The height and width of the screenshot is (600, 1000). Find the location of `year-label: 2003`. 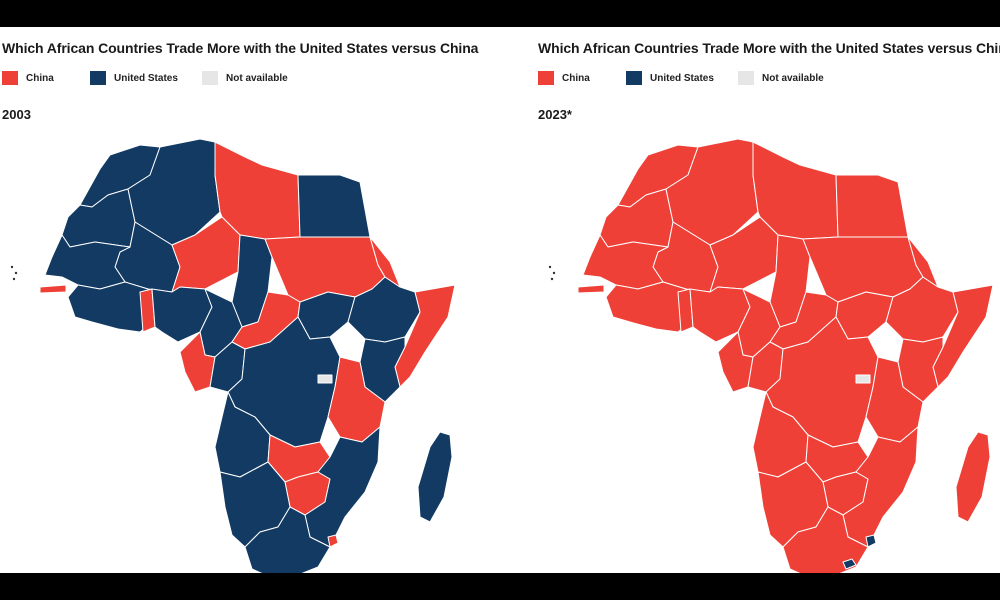

year-label: 2003 is located at coordinates (16, 114).